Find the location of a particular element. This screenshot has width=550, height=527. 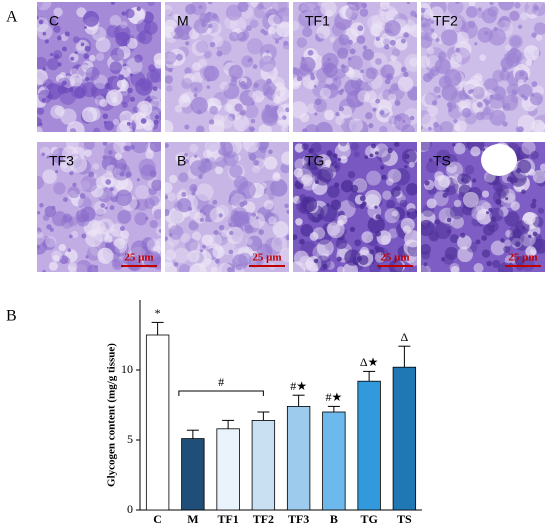

image-label: TG is located at coordinates (314, 161).